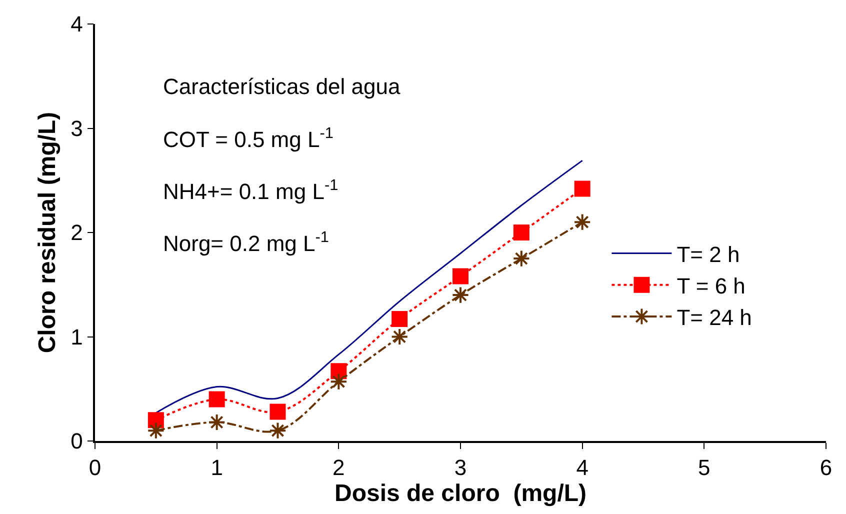 This screenshot has height=514, width=846. Describe the element at coordinates (714, 317) in the screenshot. I see `legend-label: T= 24 h` at that location.